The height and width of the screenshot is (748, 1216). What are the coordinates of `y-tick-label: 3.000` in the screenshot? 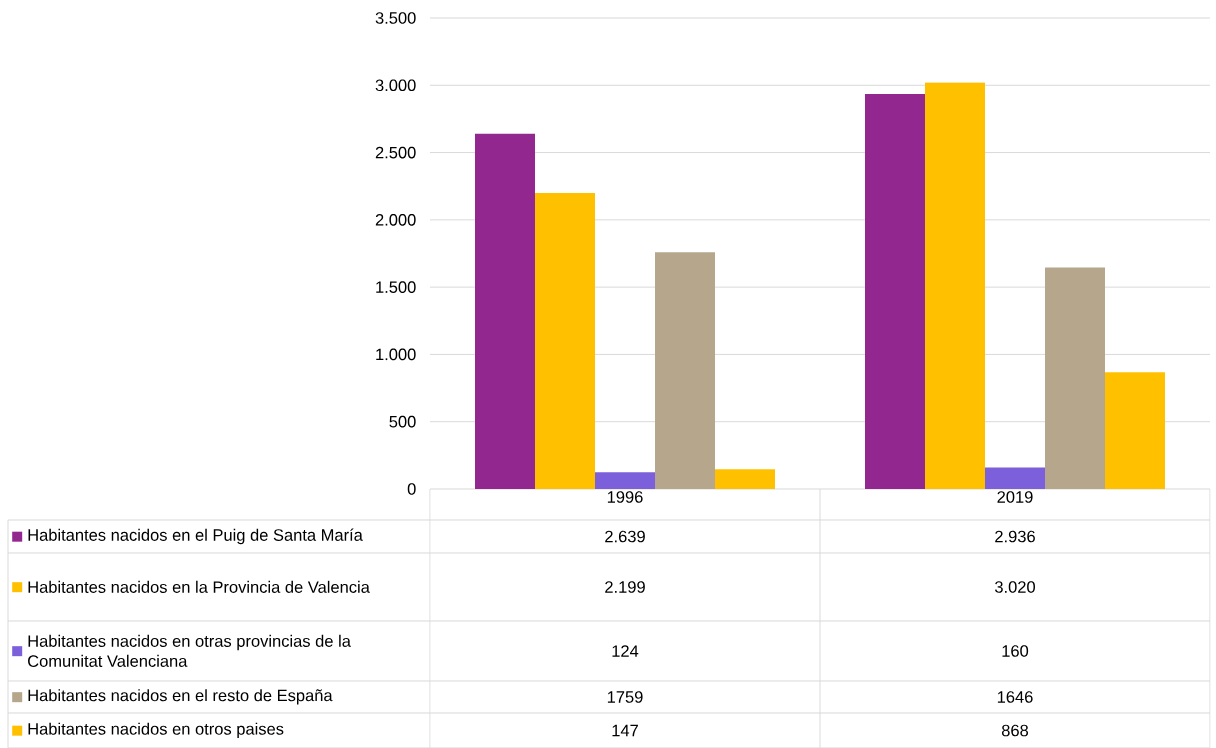 It's located at (395, 85).